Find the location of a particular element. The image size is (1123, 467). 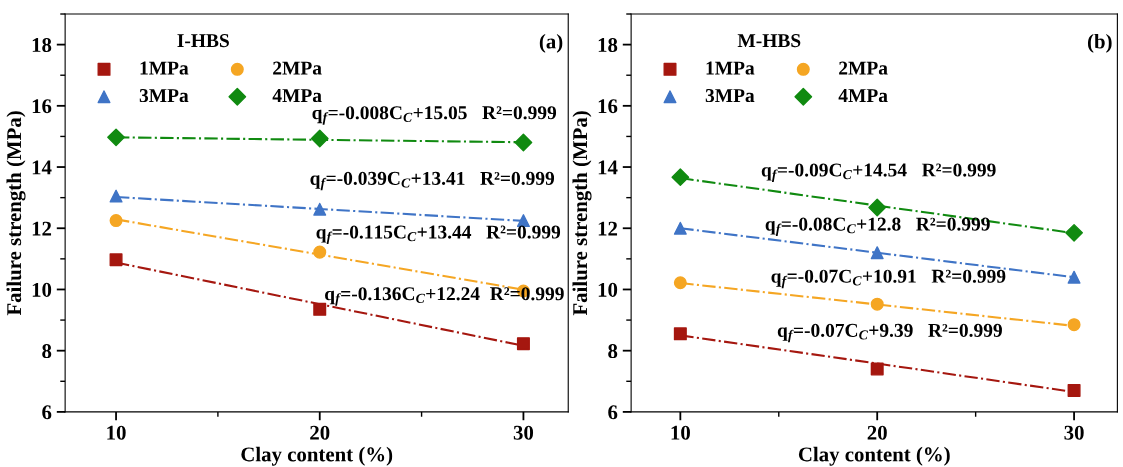

annotation: q$_{f}$=-0.09C$_{C}$+14.54 R²=0.999 is located at coordinates (878, 172).